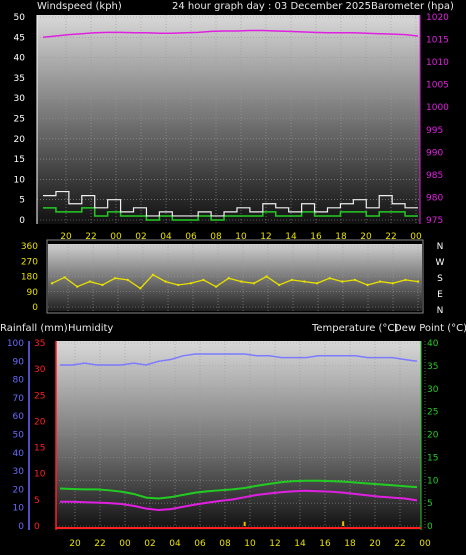 The height and width of the screenshot is (555, 466). I want to click on compass-label: W, so click(440, 263).